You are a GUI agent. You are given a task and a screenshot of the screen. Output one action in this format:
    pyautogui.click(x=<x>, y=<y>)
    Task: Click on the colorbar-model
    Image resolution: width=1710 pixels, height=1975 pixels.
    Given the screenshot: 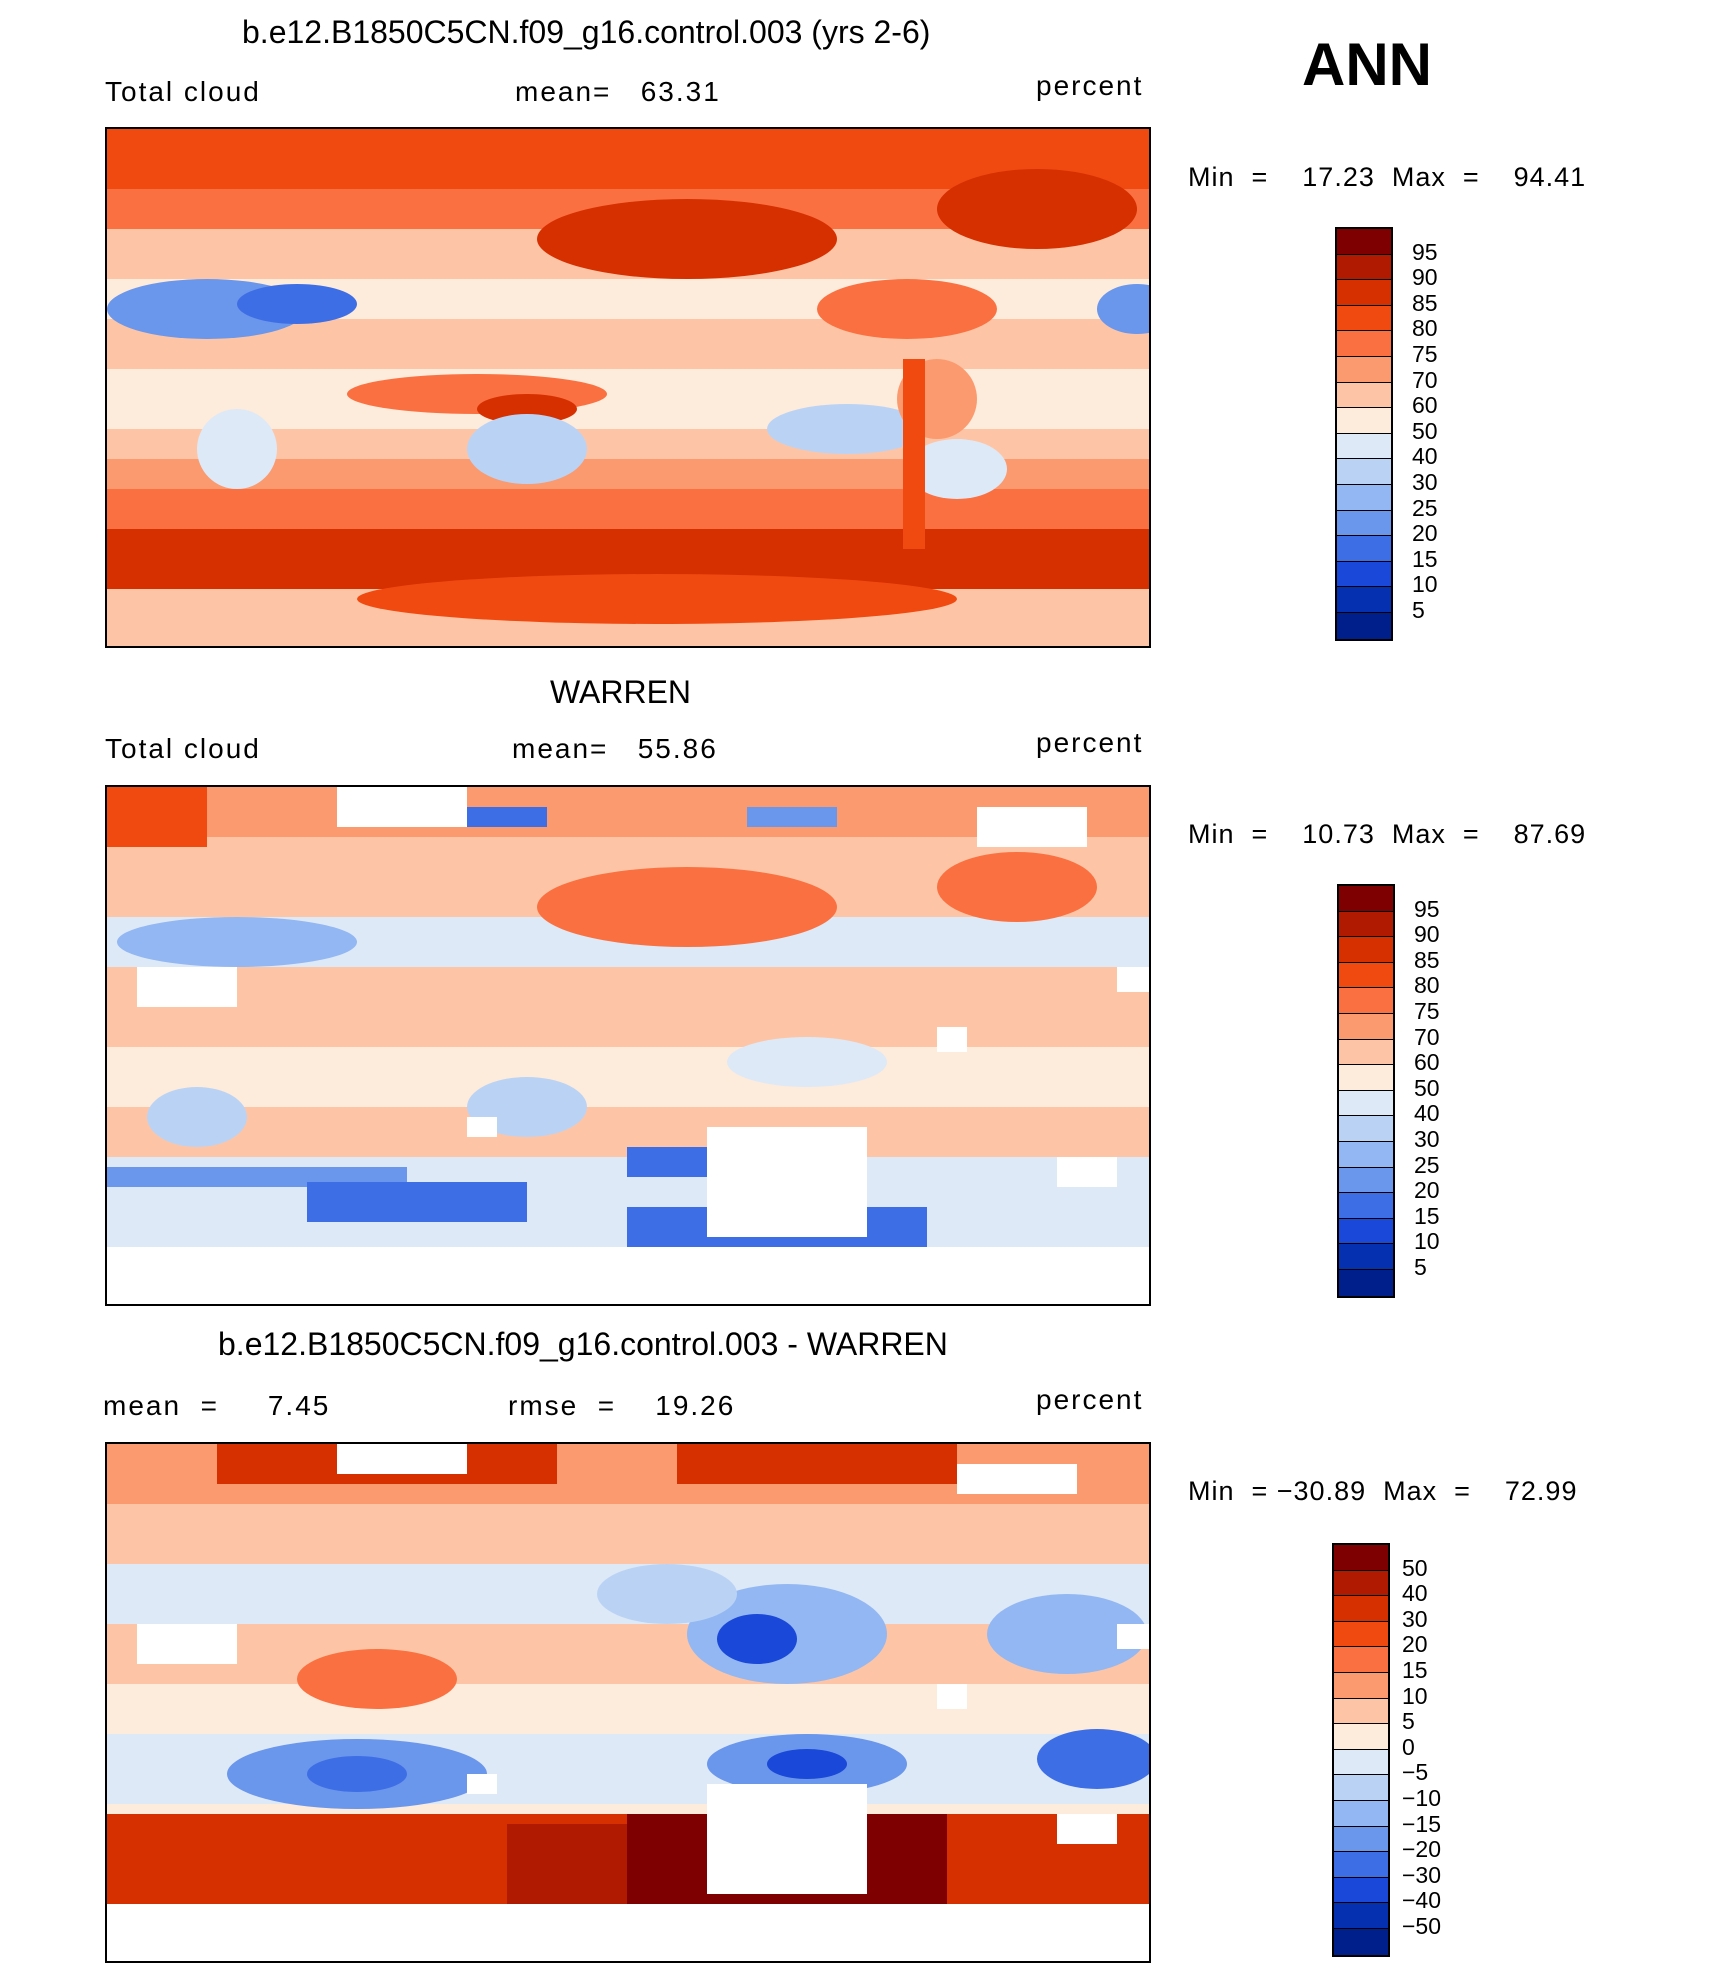 What is the action you would take?
    pyautogui.click(x=1364, y=434)
    